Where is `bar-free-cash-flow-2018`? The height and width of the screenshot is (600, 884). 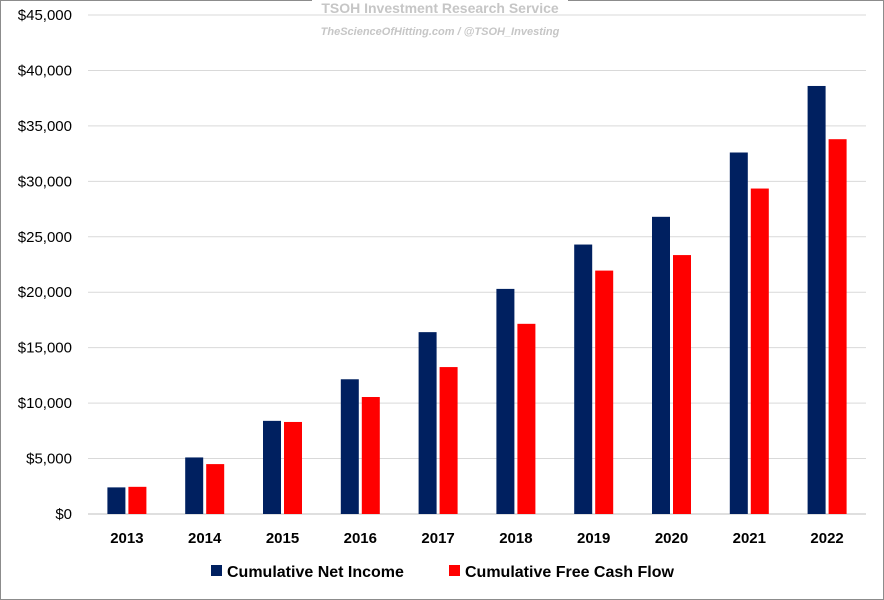 bar-free-cash-flow-2018 is located at coordinates (526, 418).